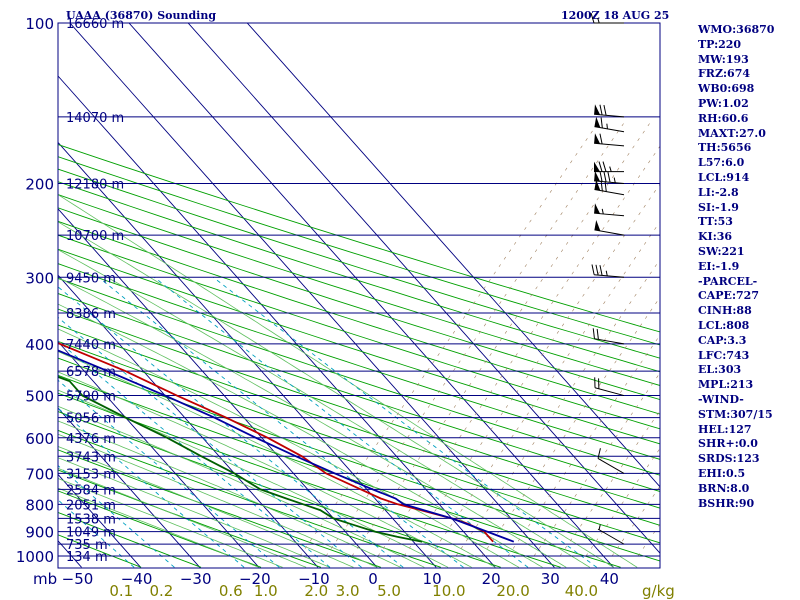 This screenshot has width=800, height=600. What do you see at coordinates (314, 579) in the screenshot?
I see `temperature-tick-label: −10` at bounding box center [314, 579].